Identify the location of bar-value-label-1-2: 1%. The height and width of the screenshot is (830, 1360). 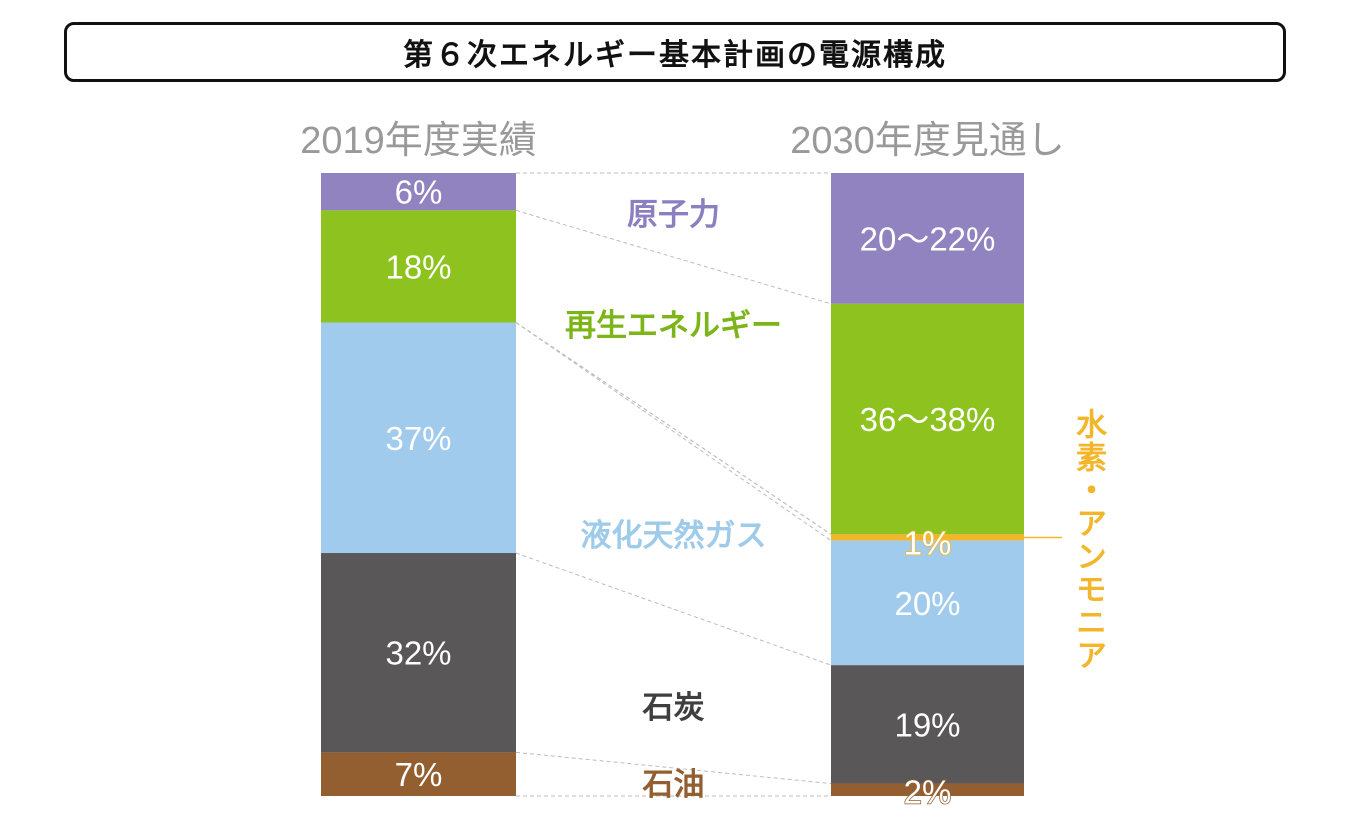
(928, 542).